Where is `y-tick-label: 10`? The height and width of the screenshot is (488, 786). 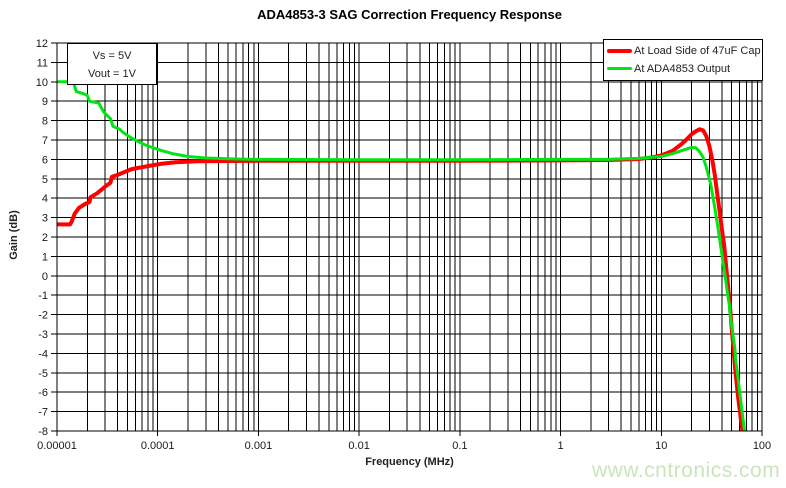
y-tick-label: 10 is located at coordinates (42, 83).